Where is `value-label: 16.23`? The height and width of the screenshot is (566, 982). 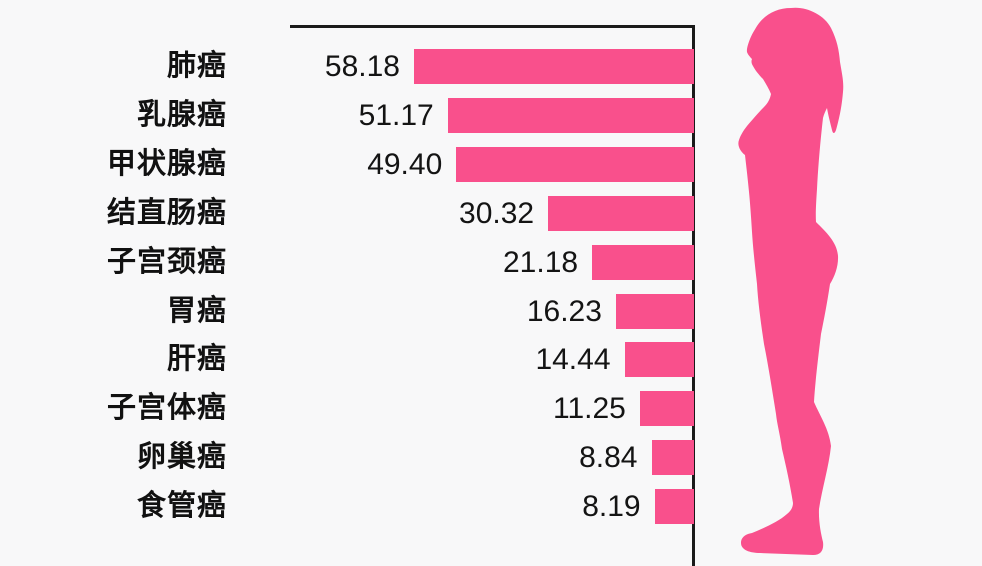
value-label: 16.23 is located at coordinates (564, 311).